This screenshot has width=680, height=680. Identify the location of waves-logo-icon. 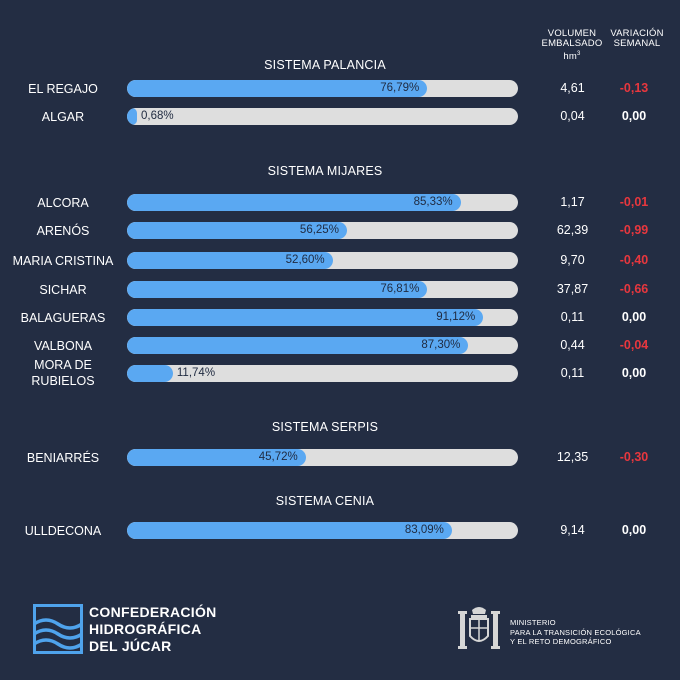
(58, 629).